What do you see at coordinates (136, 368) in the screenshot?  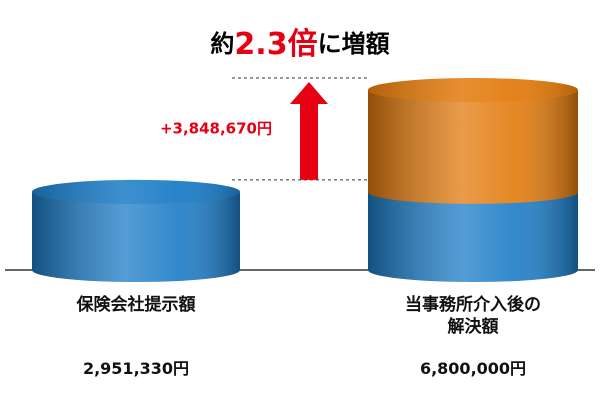 I see `total-label: 2,951,330円` at bounding box center [136, 368].